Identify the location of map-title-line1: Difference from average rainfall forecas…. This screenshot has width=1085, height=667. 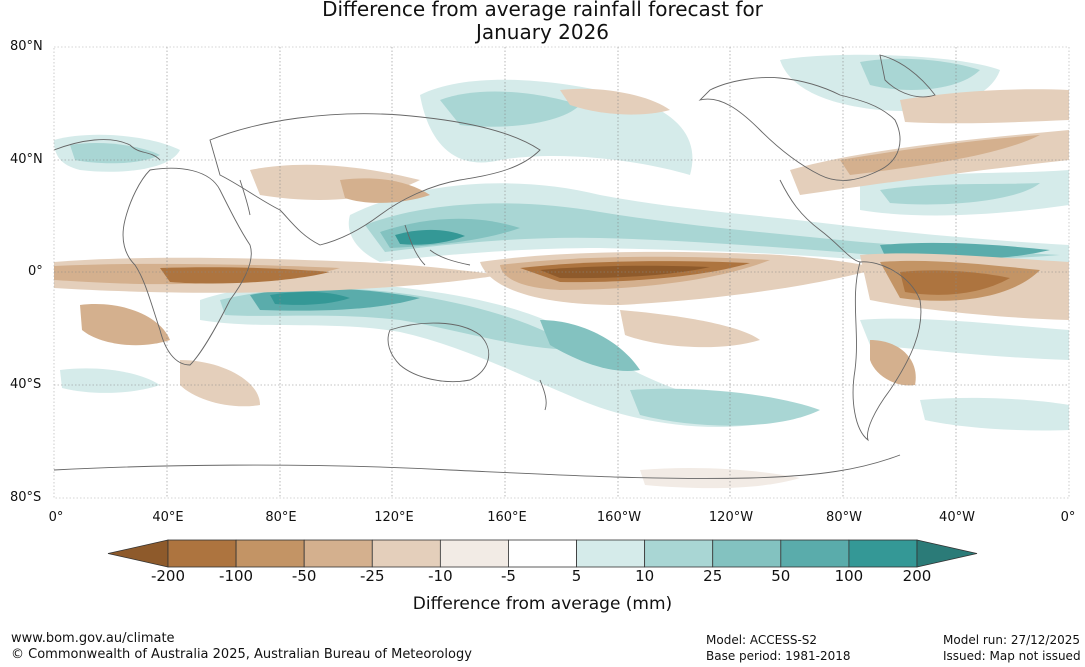
(542, 10).